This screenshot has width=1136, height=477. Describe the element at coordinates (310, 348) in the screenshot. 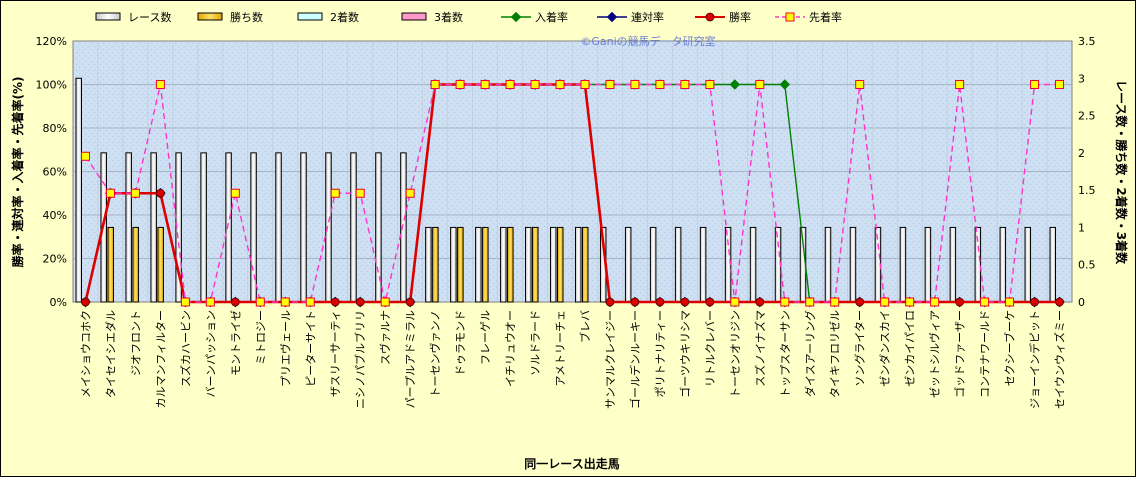

I see `category-label: ピーターサイト` at that location.